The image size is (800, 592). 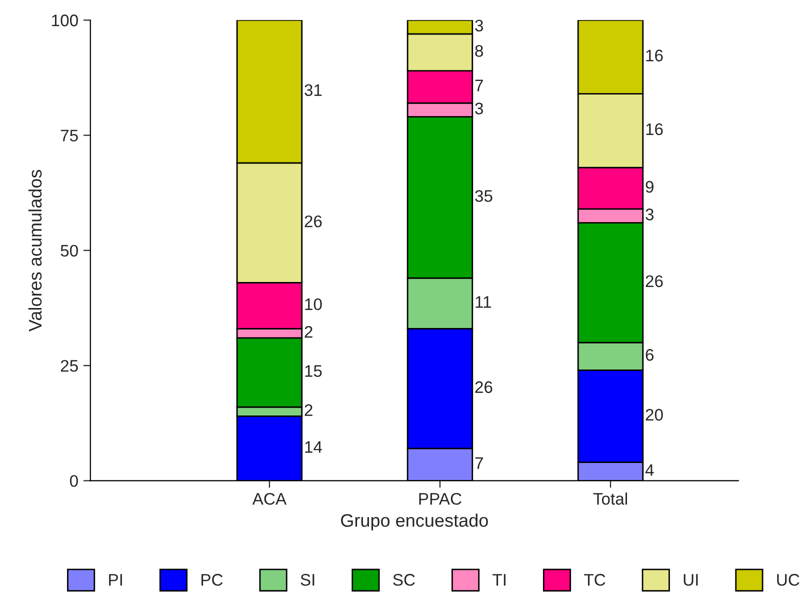 I want to click on y-tick-label: 100, so click(x=65, y=20).